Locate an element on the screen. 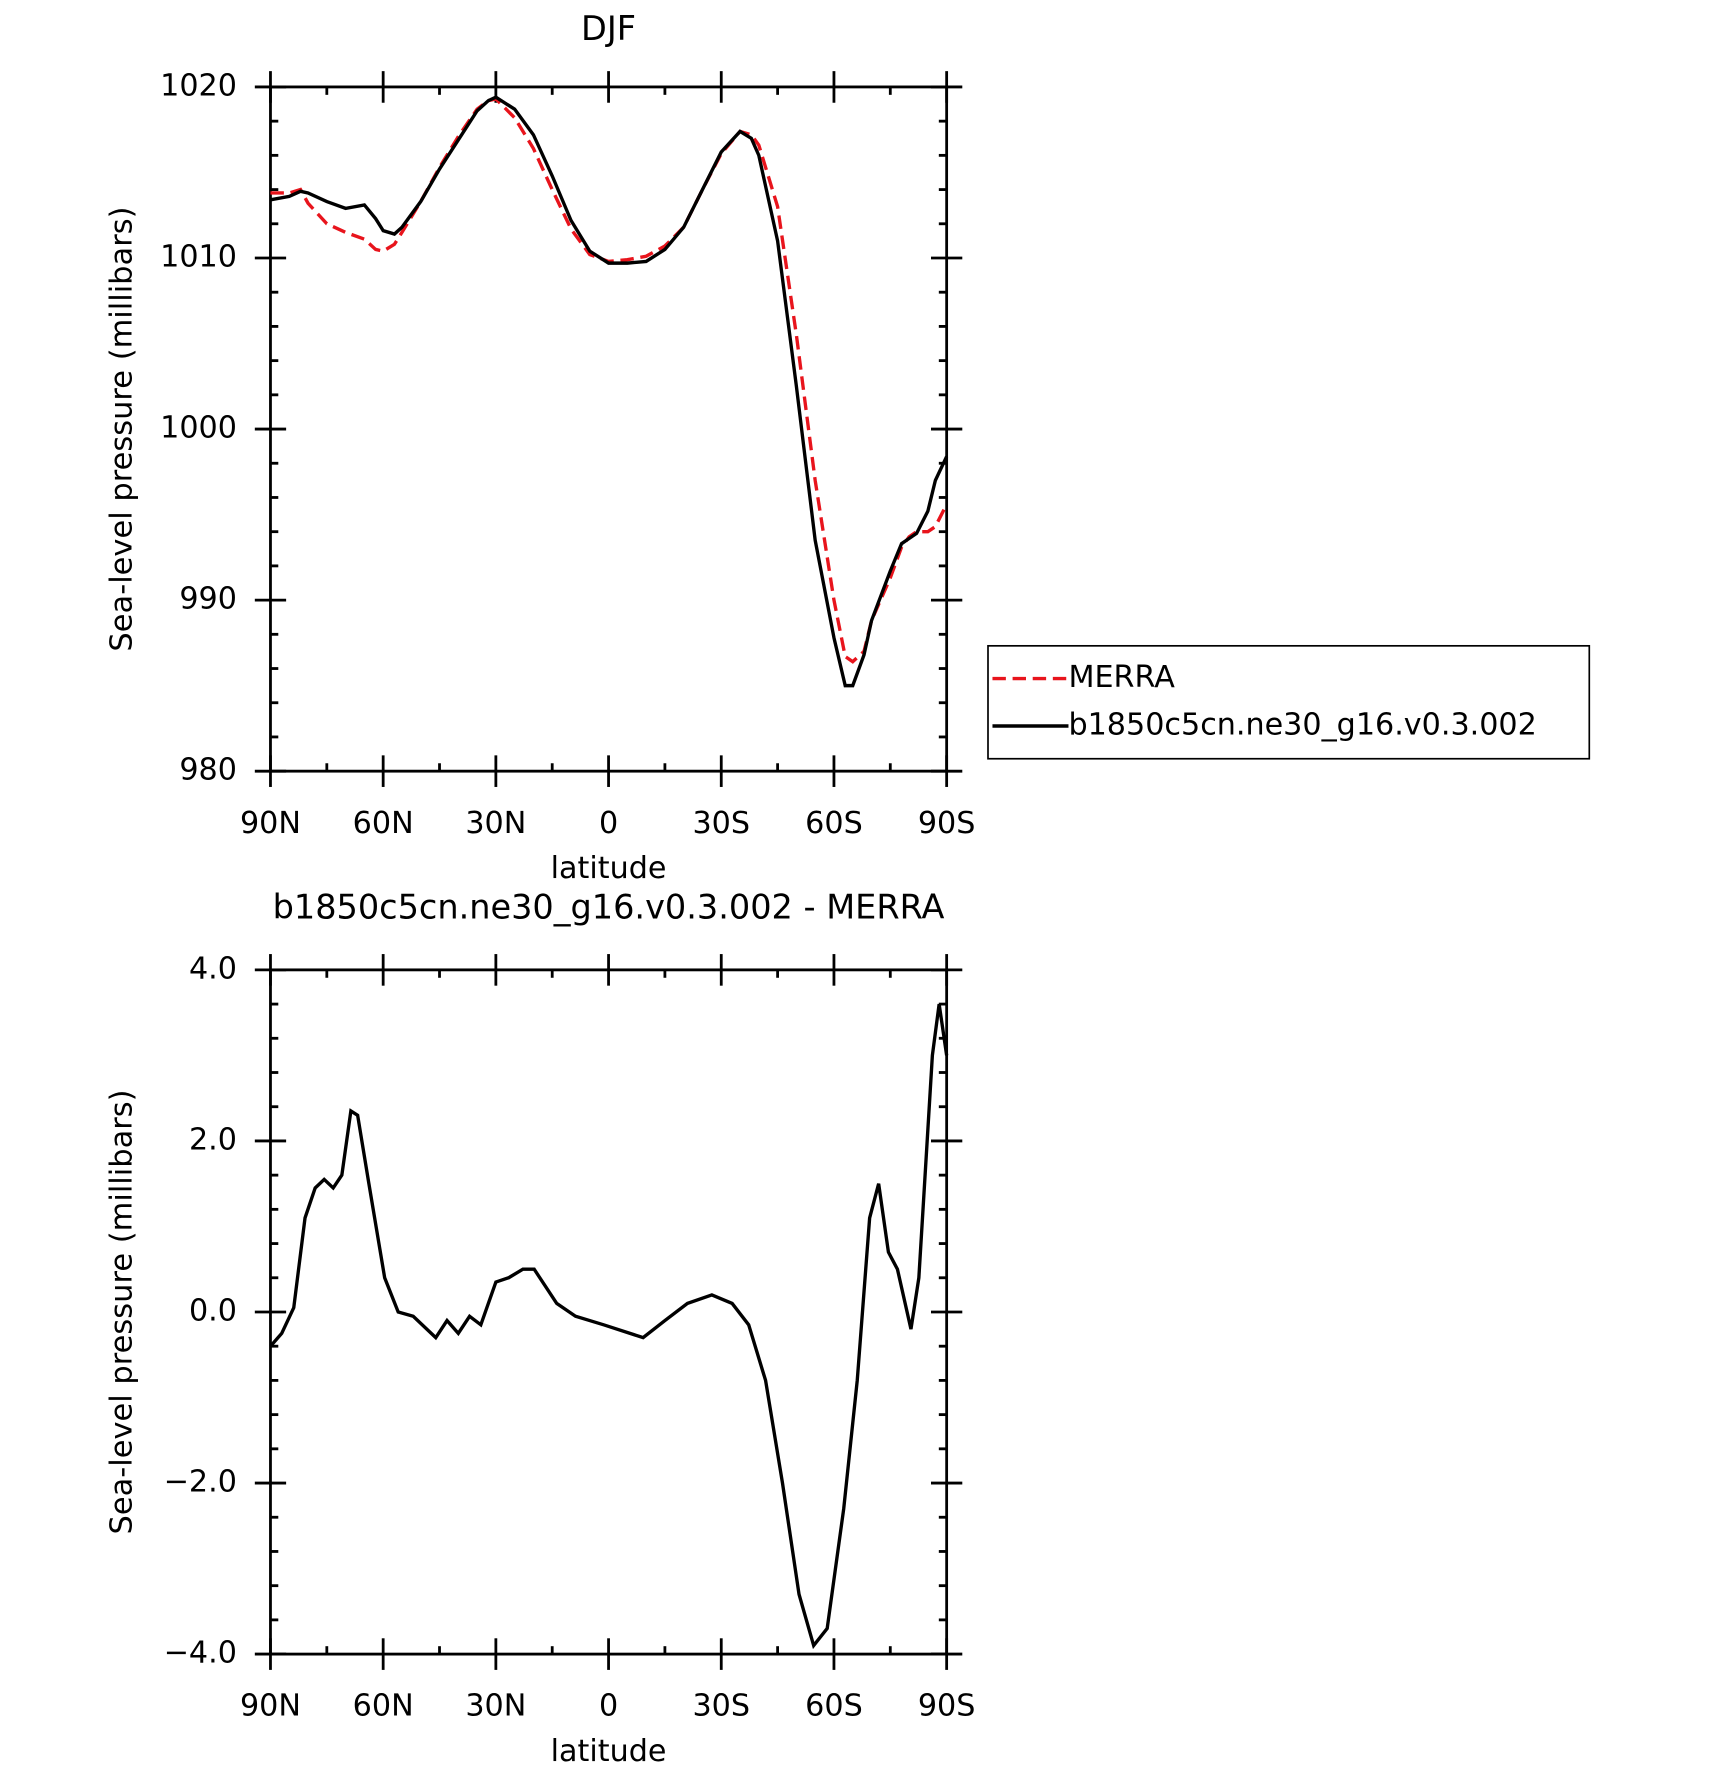 The image size is (1710, 1767). y-tick-label: −2.0 is located at coordinates (200, 1481).